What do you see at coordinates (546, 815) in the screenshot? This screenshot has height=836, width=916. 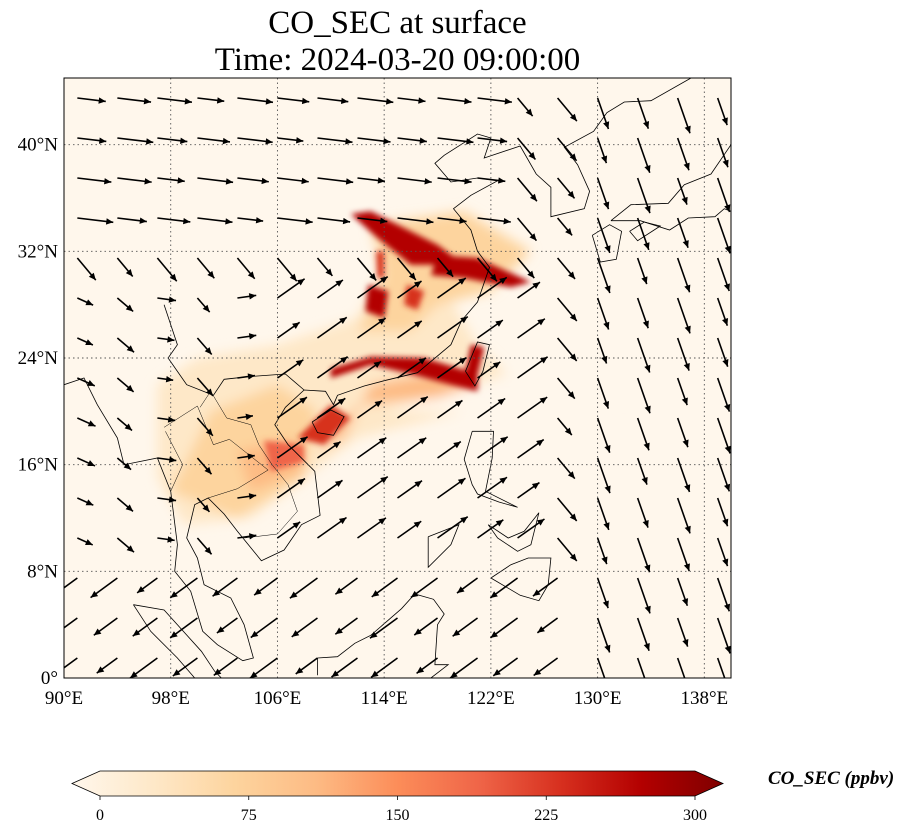 I see `colorbar-tick-label: 225` at bounding box center [546, 815].